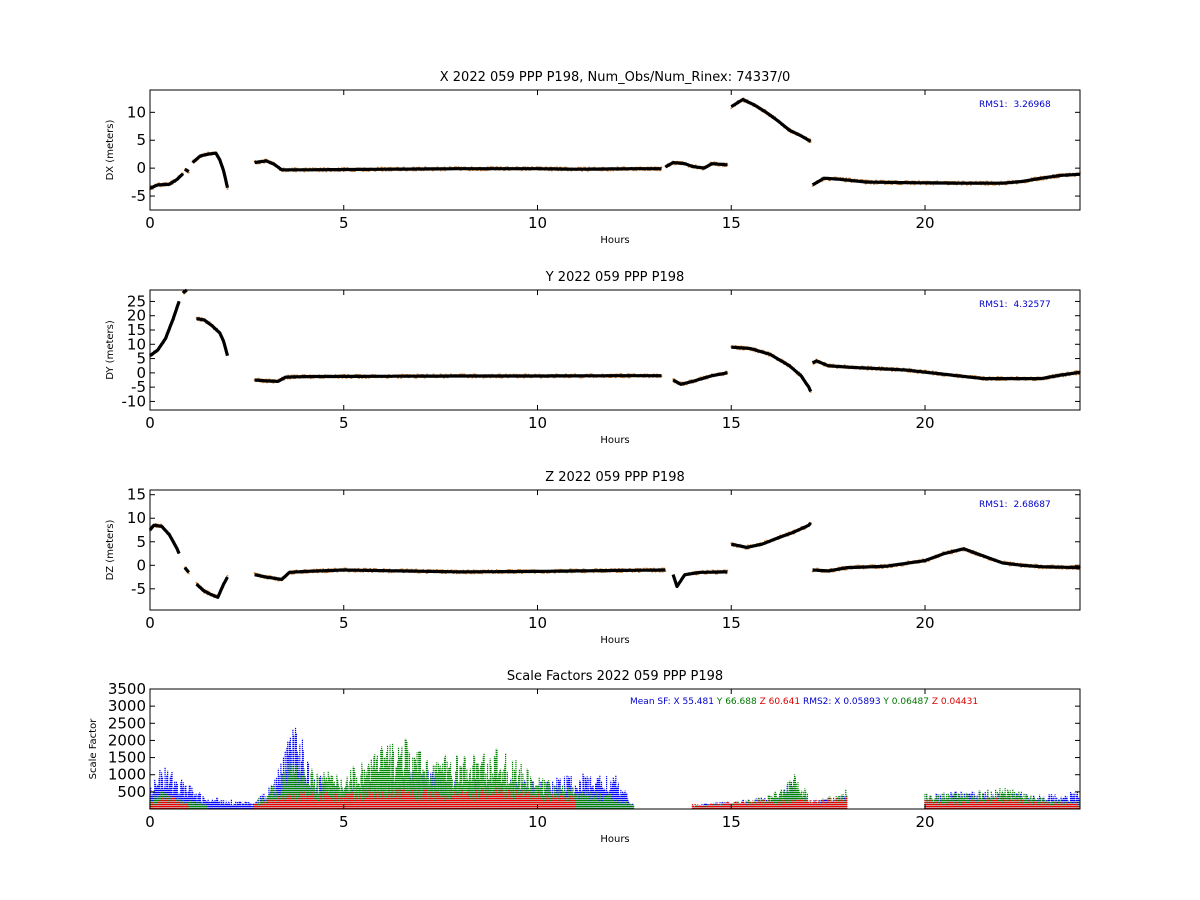 This screenshot has height=900, width=1200. What do you see at coordinates (344, 623) in the screenshot?
I see `x-tick-label: 5` at bounding box center [344, 623].